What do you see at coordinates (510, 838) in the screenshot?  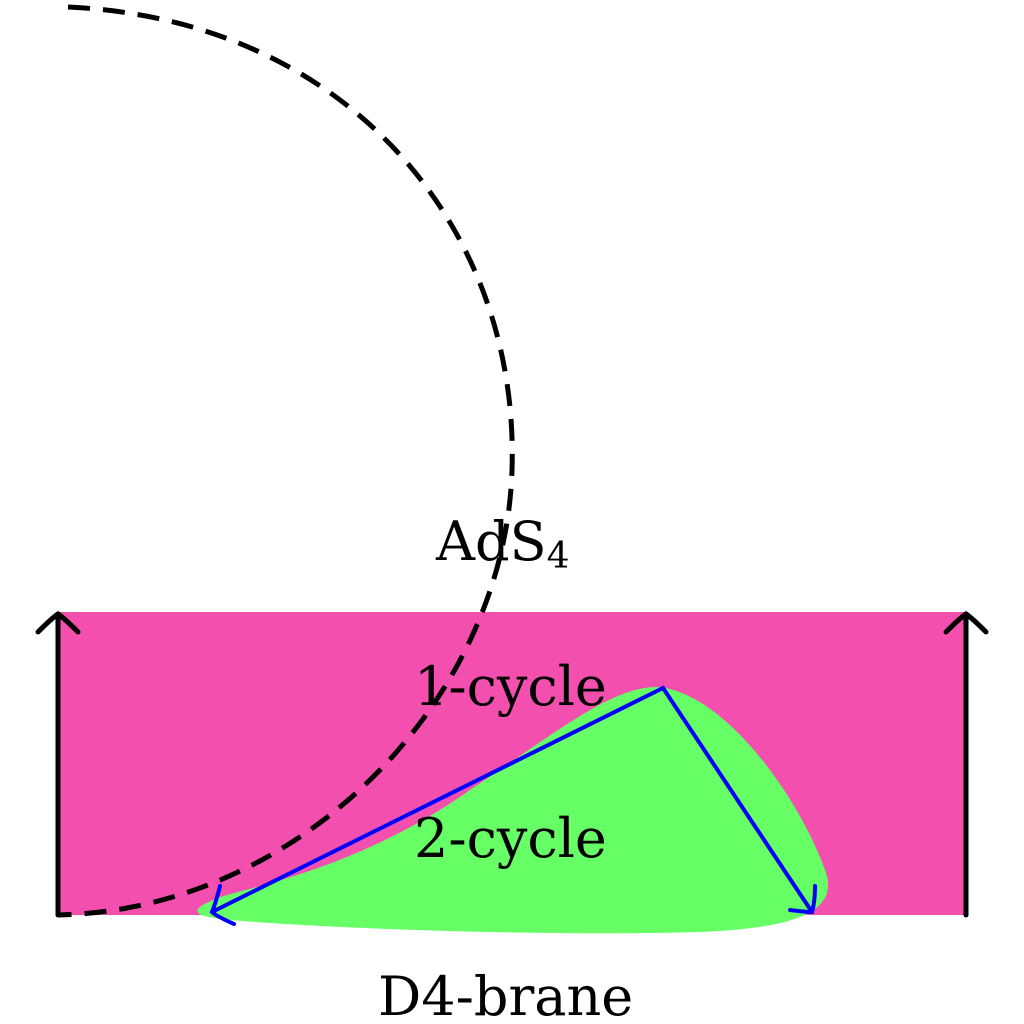 I see `two-cycle-label: 2-cycle` at bounding box center [510, 838].